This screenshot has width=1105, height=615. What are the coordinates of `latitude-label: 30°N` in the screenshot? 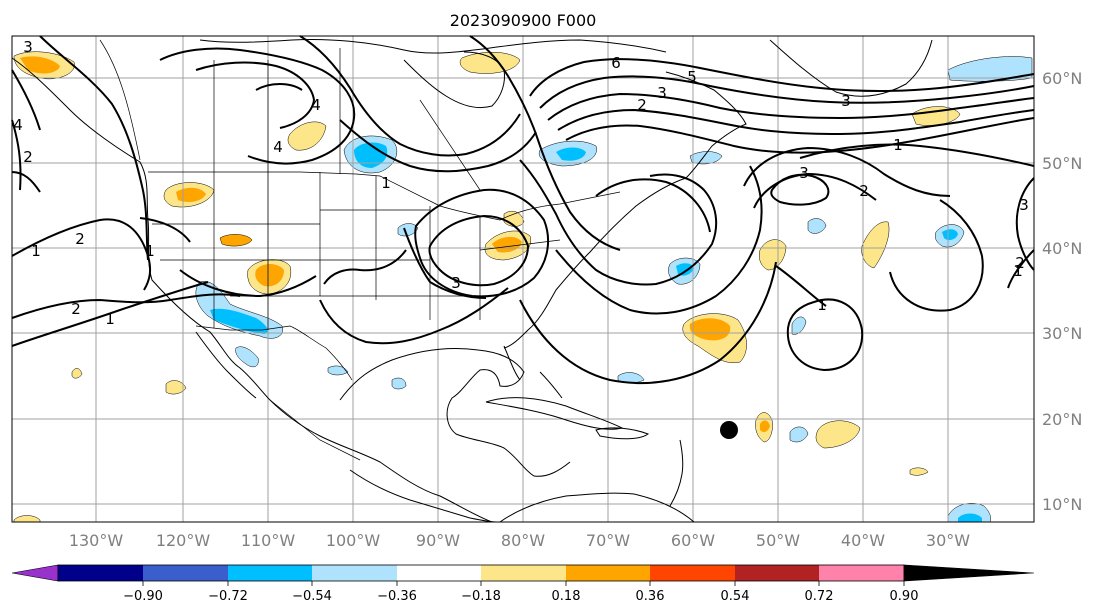 It's located at (1062, 333).